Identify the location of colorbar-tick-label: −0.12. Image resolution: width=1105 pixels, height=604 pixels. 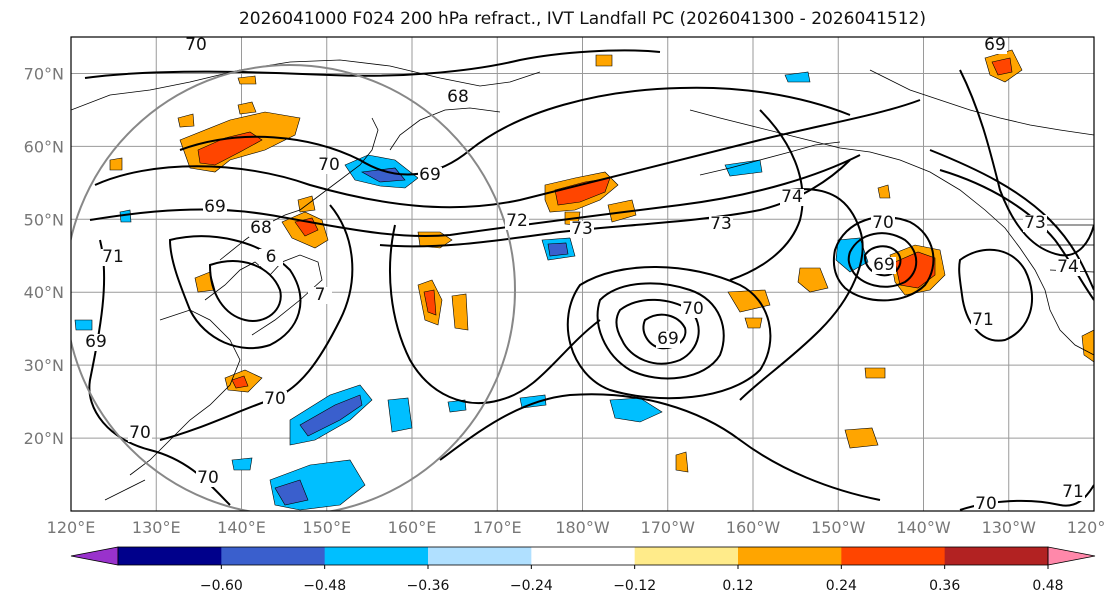
(634, 586).